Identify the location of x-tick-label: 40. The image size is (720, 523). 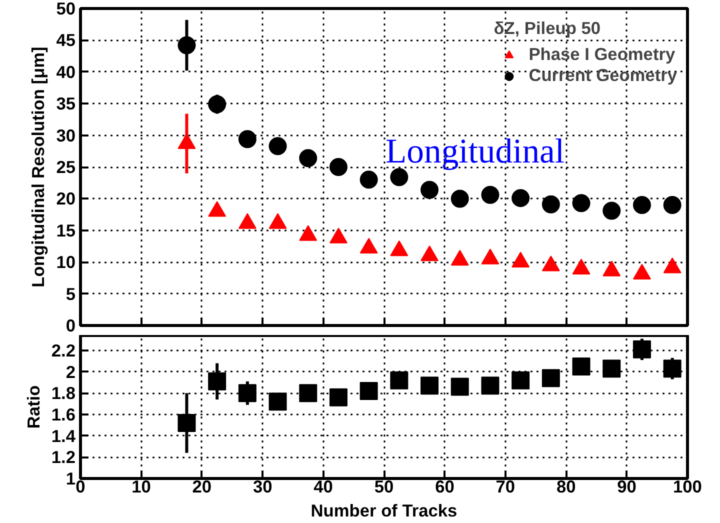
(323, 486).